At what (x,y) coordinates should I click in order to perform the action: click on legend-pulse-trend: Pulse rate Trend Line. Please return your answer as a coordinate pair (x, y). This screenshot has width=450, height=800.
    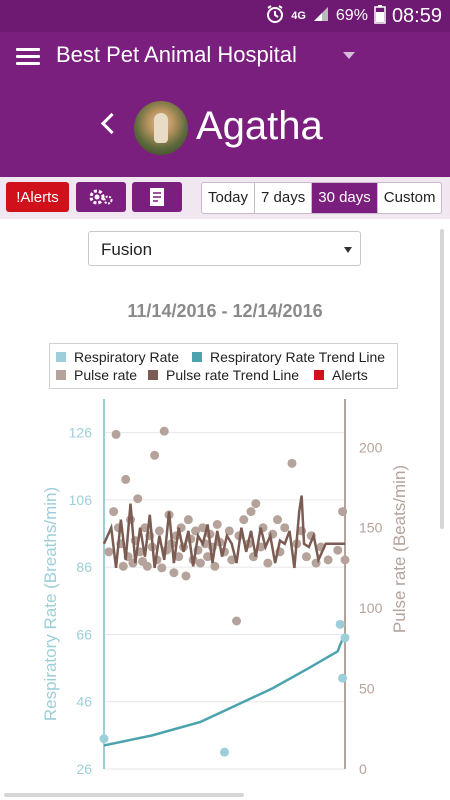
    Looking at the image, I should click on (223, 375).